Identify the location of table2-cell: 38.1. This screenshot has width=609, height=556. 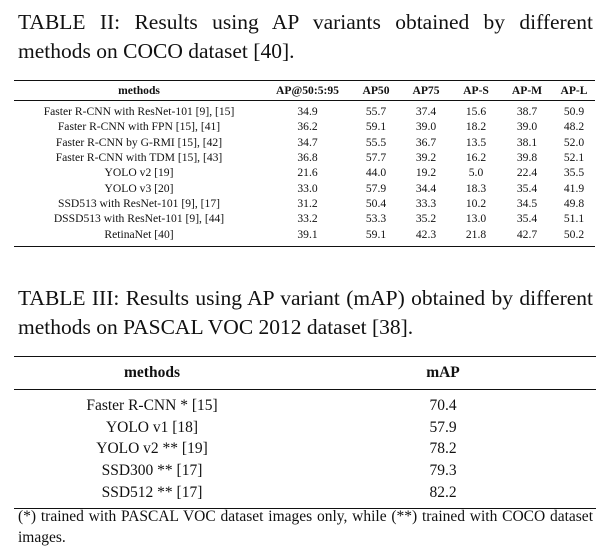
(527, 142).